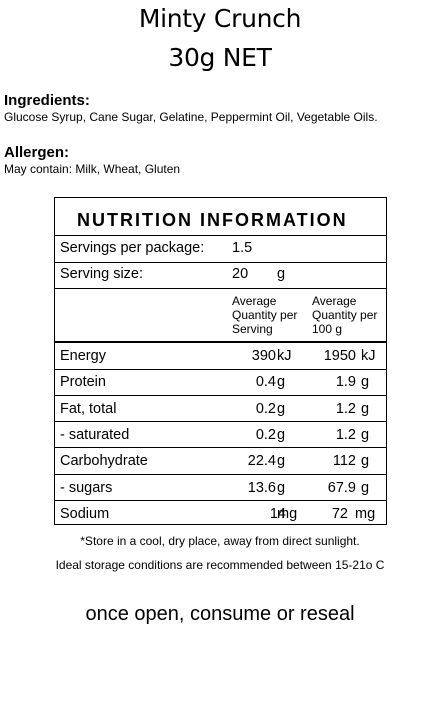  Describe the element at coordinates (37, 152) in the screenshot. I see `allergen-heading: Allergen:` at that location.